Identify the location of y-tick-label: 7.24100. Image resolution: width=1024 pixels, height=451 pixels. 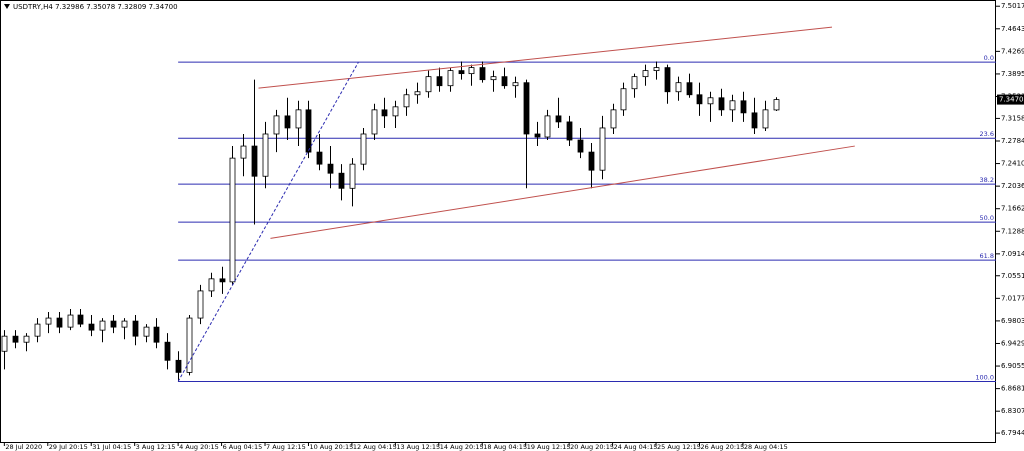
(1012, 164).